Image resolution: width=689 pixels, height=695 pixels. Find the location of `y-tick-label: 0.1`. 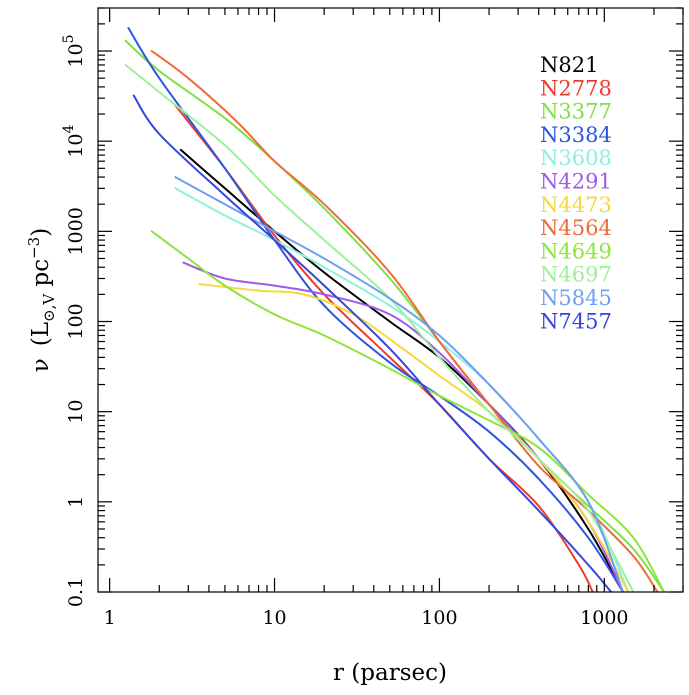

y-tick-label: 0.1 is located at coordinates (76, 592).